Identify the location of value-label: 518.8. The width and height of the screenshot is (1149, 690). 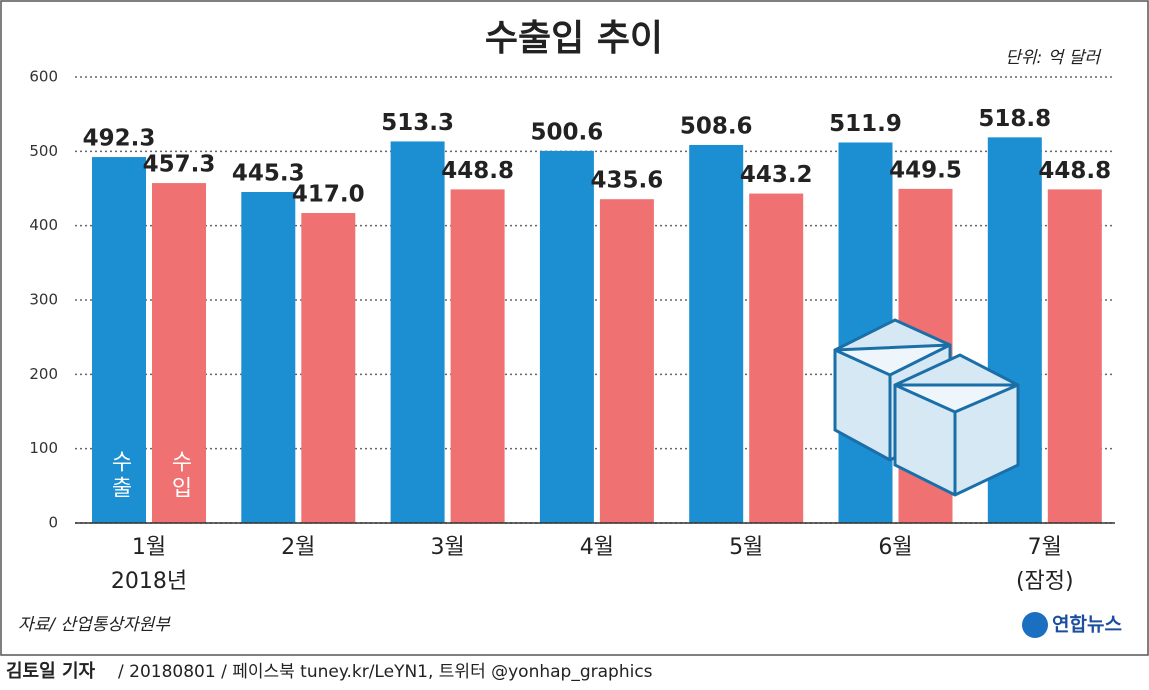
(1014, 119).